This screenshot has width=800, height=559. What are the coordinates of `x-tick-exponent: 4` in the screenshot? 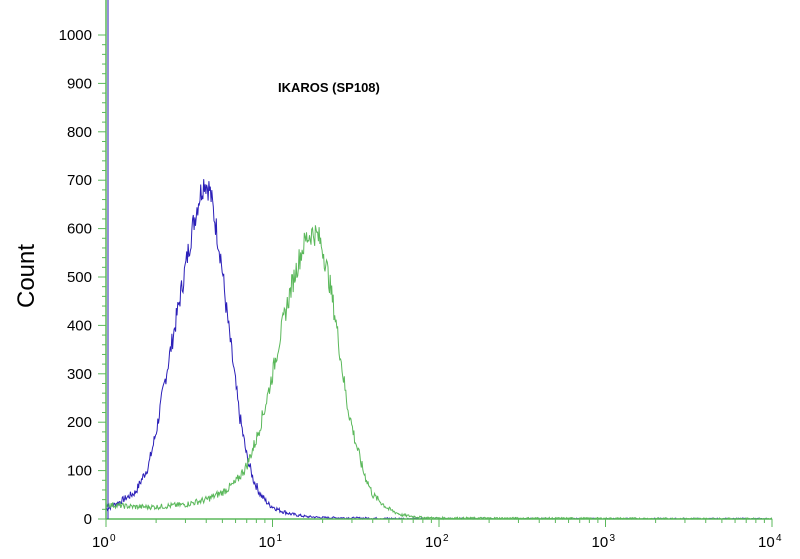 It's located at (779, 538).